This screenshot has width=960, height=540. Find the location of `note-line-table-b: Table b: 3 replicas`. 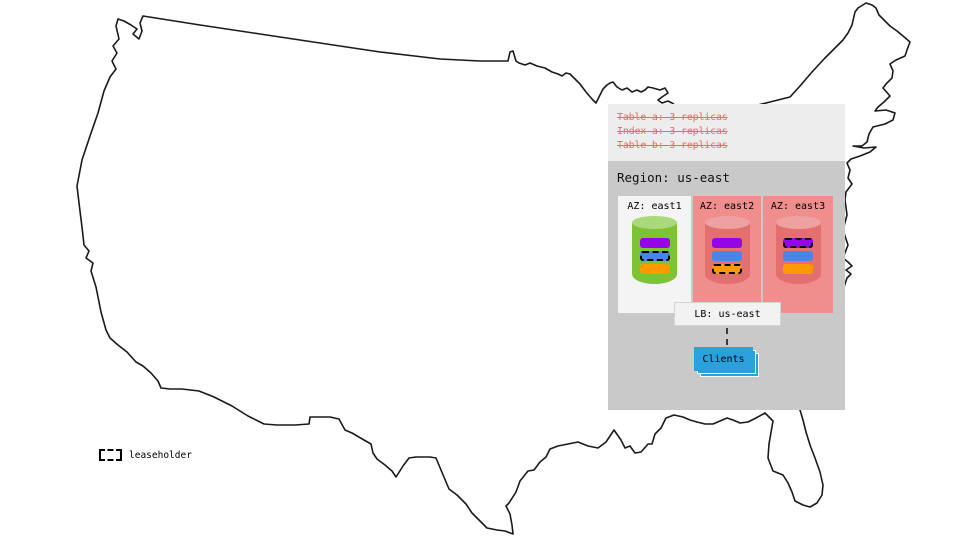

note-line-table-b: Table b: 3 replicas is located at coordinates (672, 145).